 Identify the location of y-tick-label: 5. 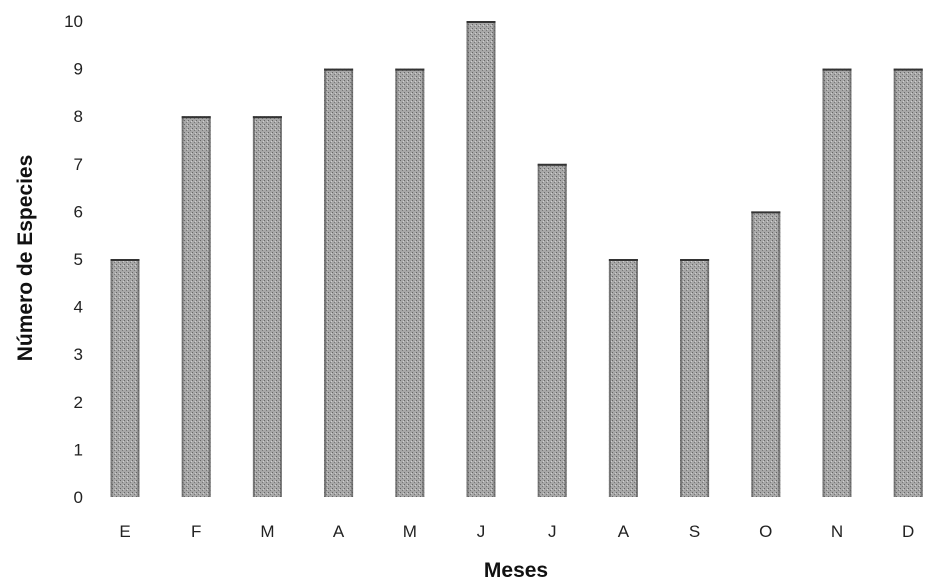
(78, 259).